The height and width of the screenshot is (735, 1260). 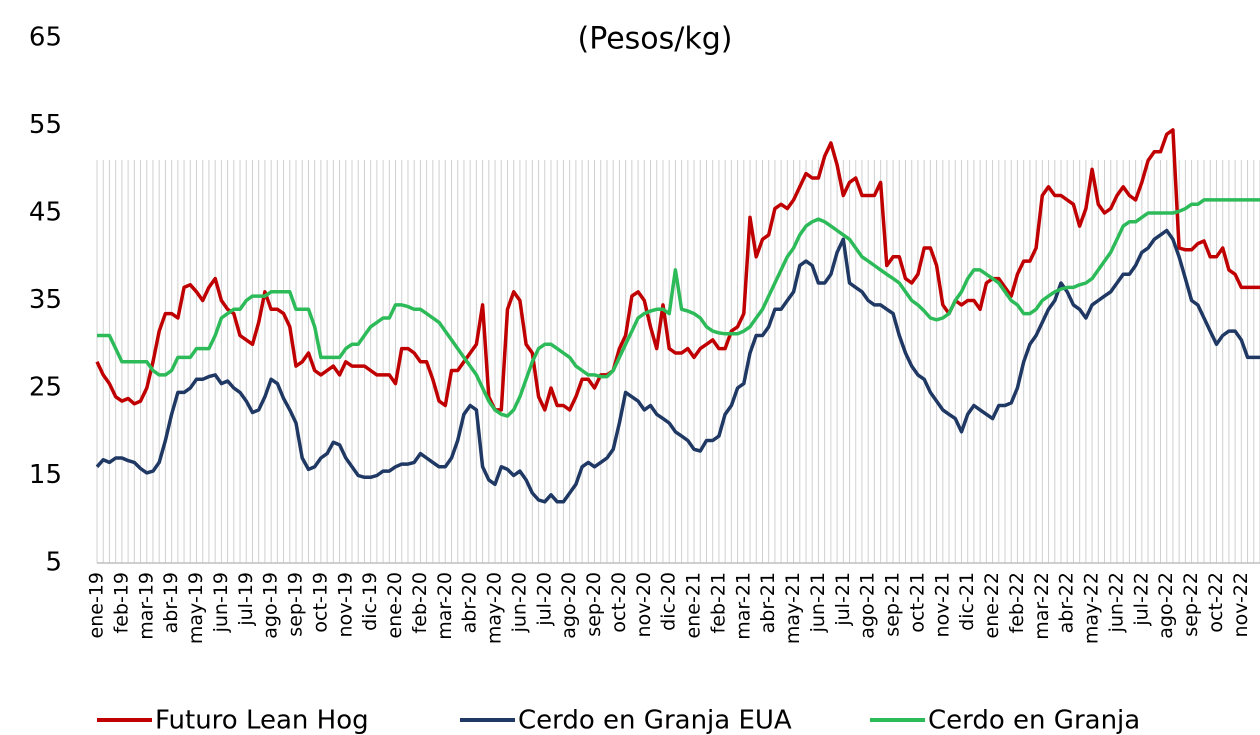 I want to click on legend-label: Cerdo en Granja EUA, so click(x=655, y=720).